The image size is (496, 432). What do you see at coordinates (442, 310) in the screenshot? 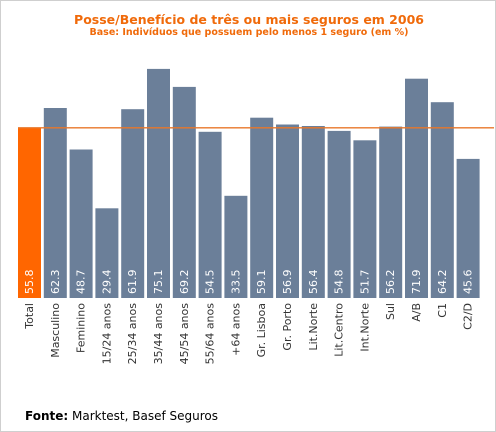
I see `category-label-16: C1` at bounding box center [442, 310].